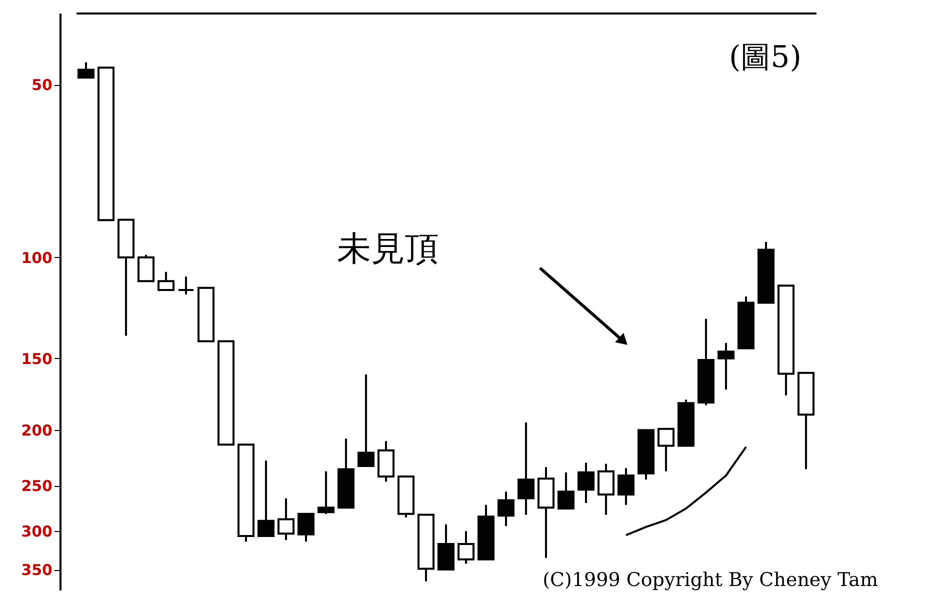 This screenshot has width=928, height=597. What do you see at coordinates (42, 85) in the screenshot?
I see `y-tick-label: 50` at bounding box center [42, 85].